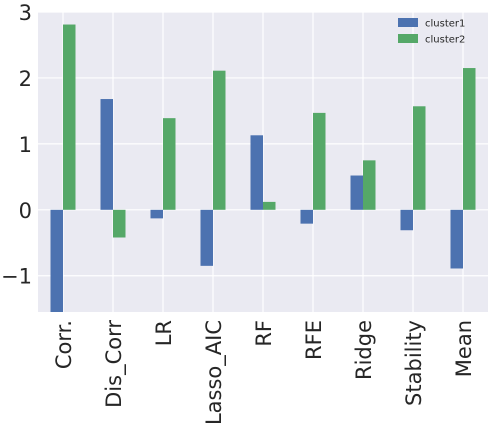 Image resolution: width=490 pixels, height=423 pixels. I want to click on x-tick-label: RF, so click(264, 333).